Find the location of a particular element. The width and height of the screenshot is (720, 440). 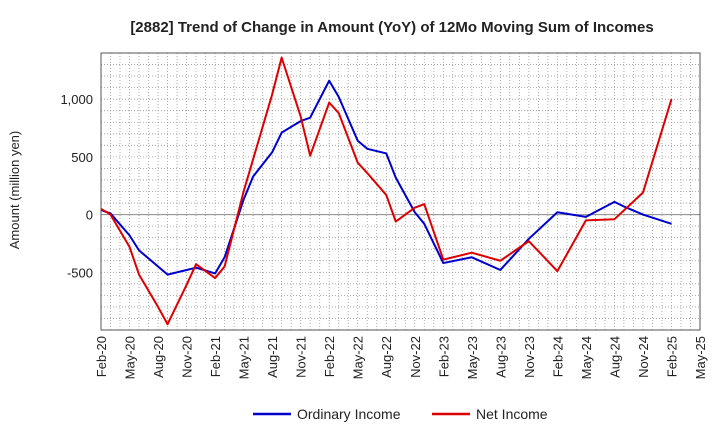

x-tick-label: Aug-21 is located at coordinates (272, 357).